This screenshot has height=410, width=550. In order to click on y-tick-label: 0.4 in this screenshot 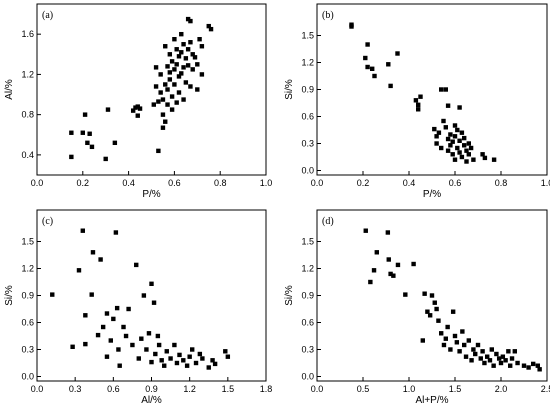, I will do `click(27, 155)`.